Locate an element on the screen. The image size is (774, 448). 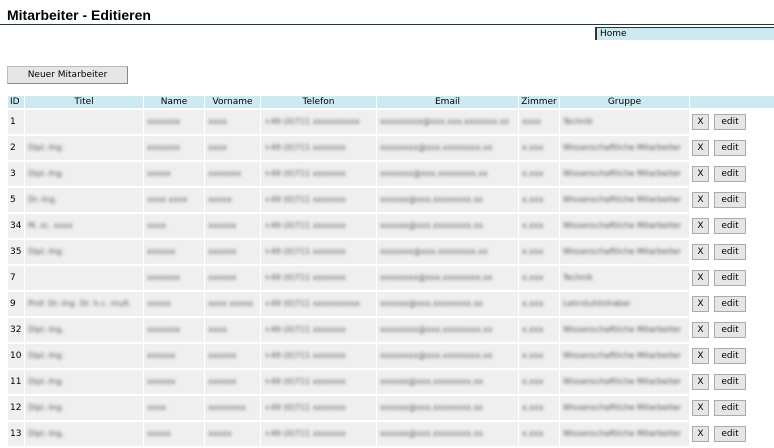
cell-email: xxxxxx@xxx.xxxxxxxx.xx is located at coordinates (447, 304).